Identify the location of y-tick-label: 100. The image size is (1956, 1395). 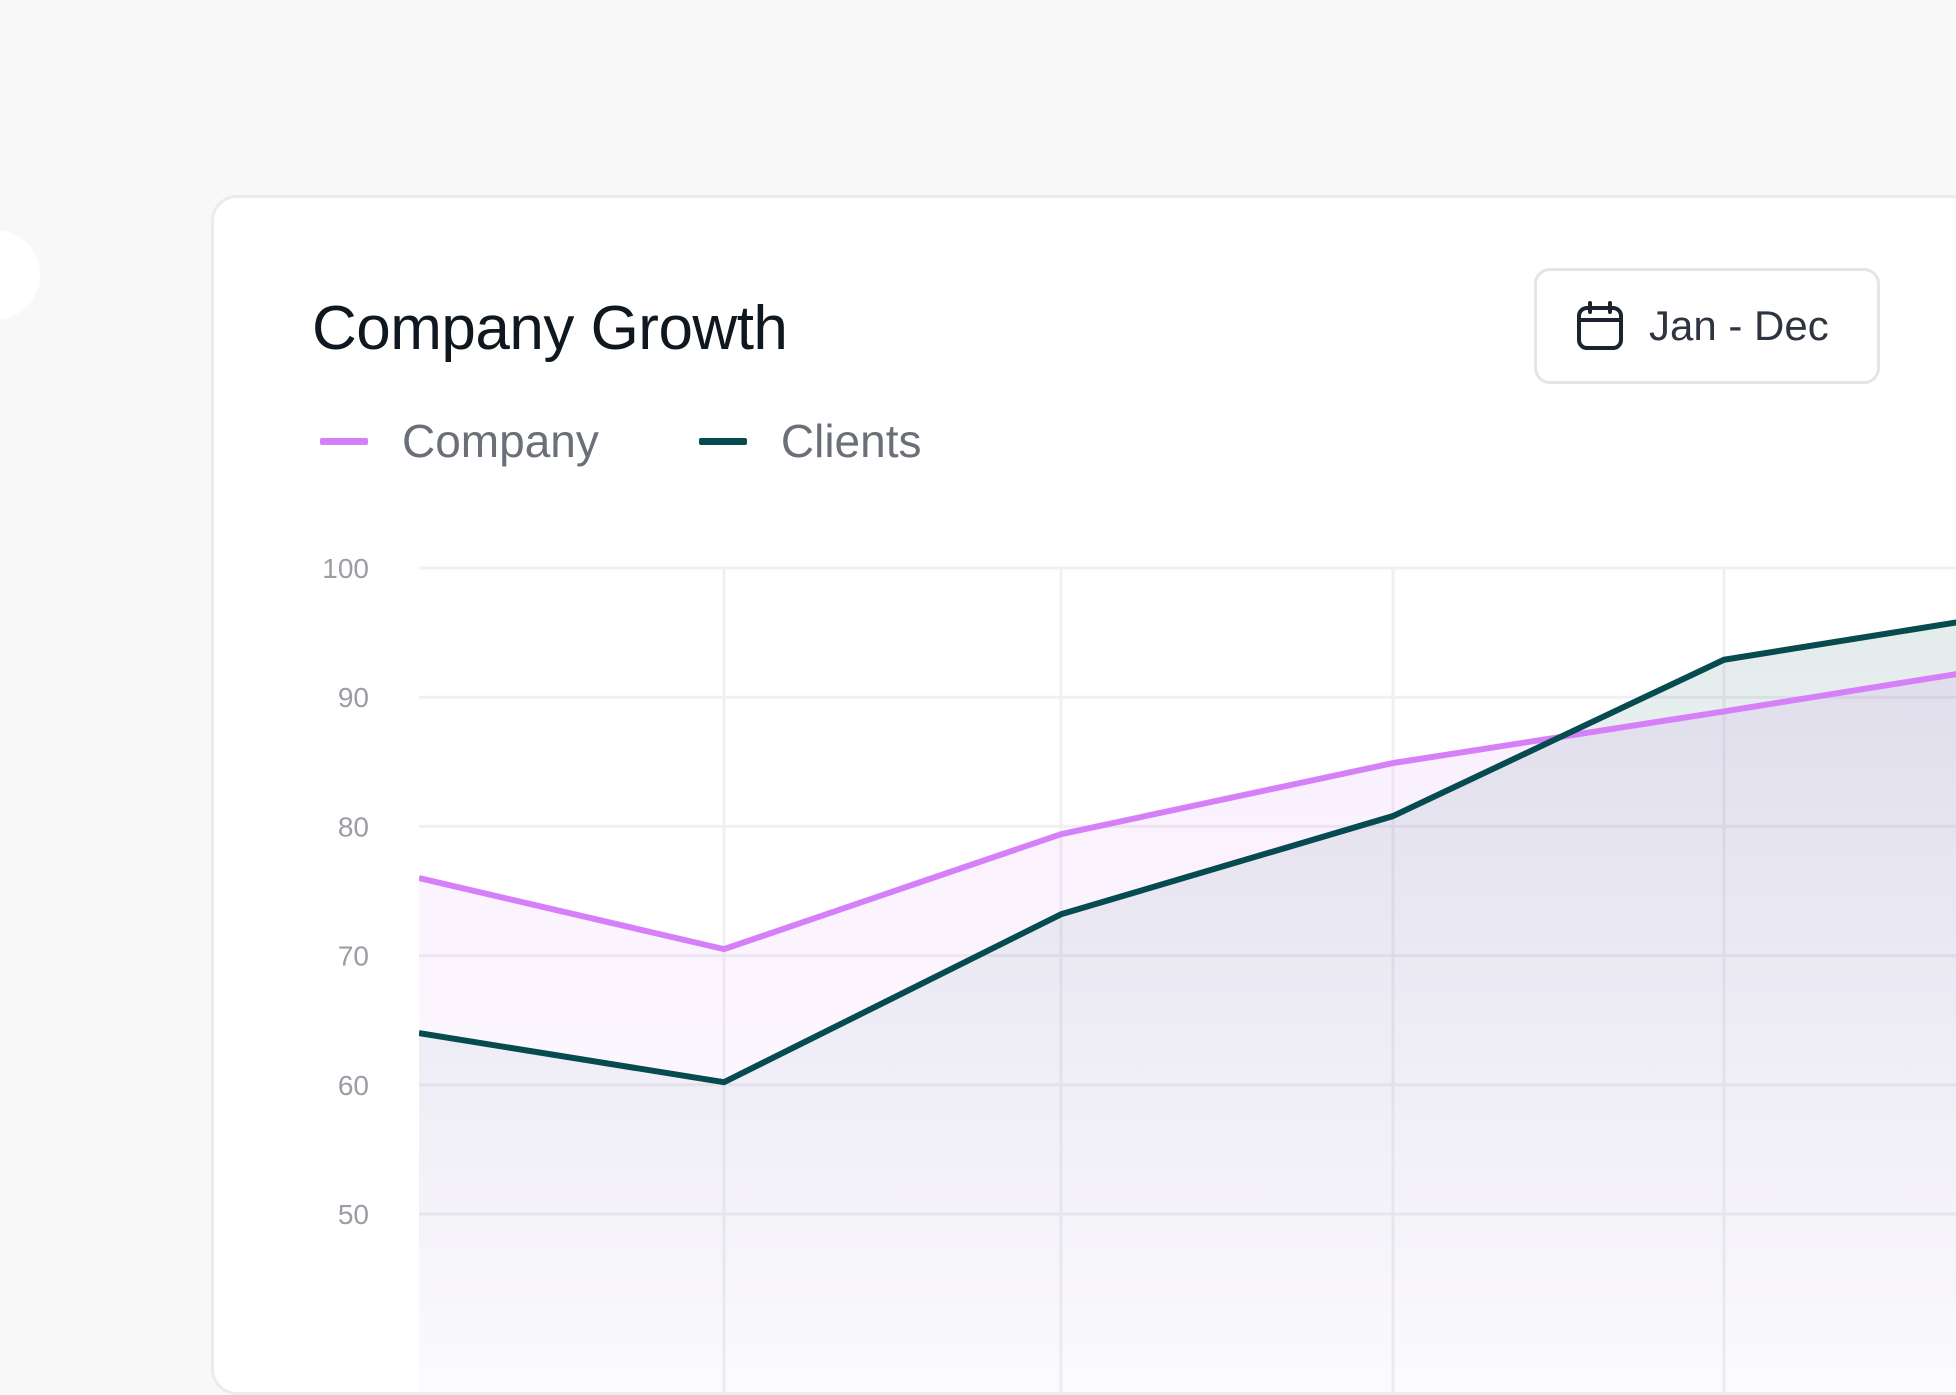
(345, 568).